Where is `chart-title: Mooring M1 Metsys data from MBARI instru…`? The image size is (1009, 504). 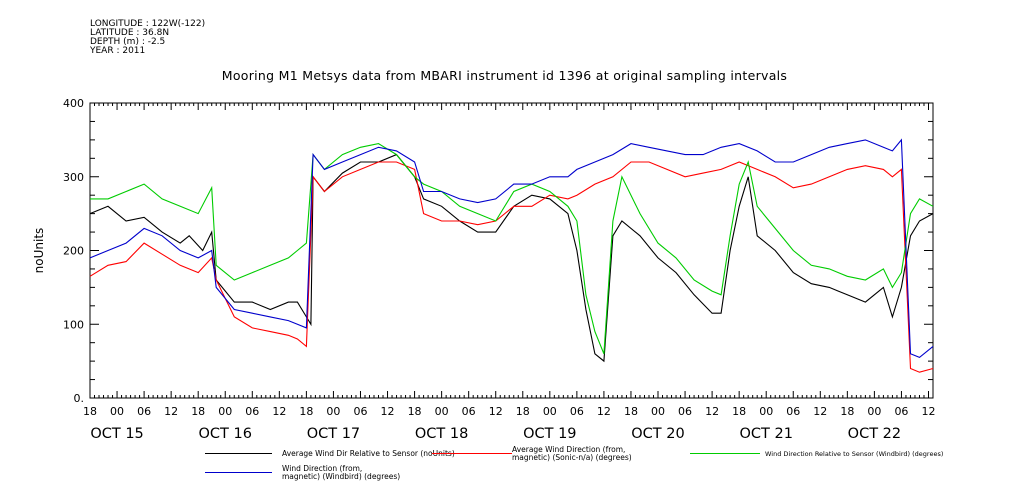
chart-title: Mooring M1 Metsys data from MBARI instru… is located at coordinates (504, 75).